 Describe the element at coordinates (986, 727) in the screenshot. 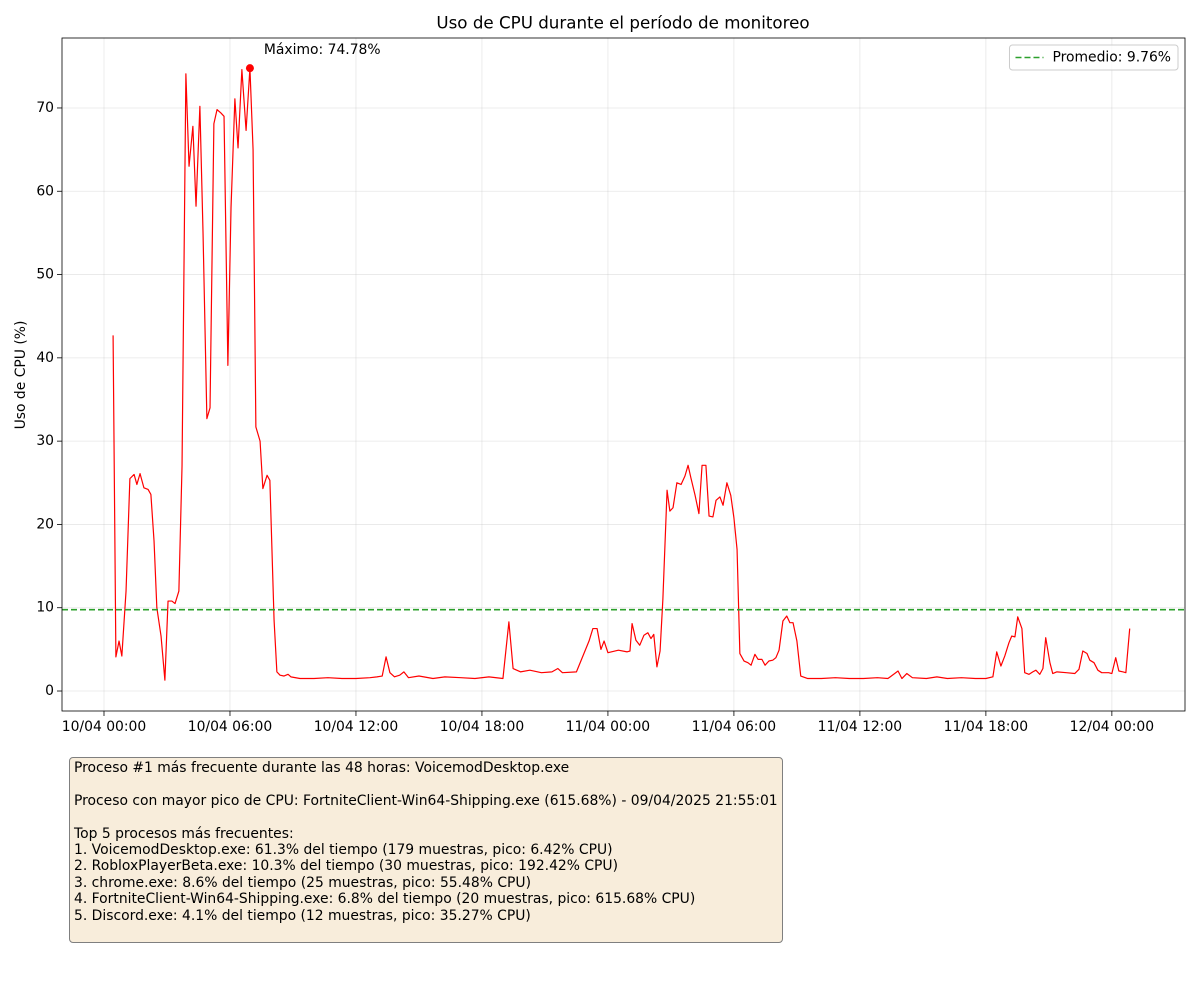

I see `x-tick-label: 11/04 18:00` at that location.